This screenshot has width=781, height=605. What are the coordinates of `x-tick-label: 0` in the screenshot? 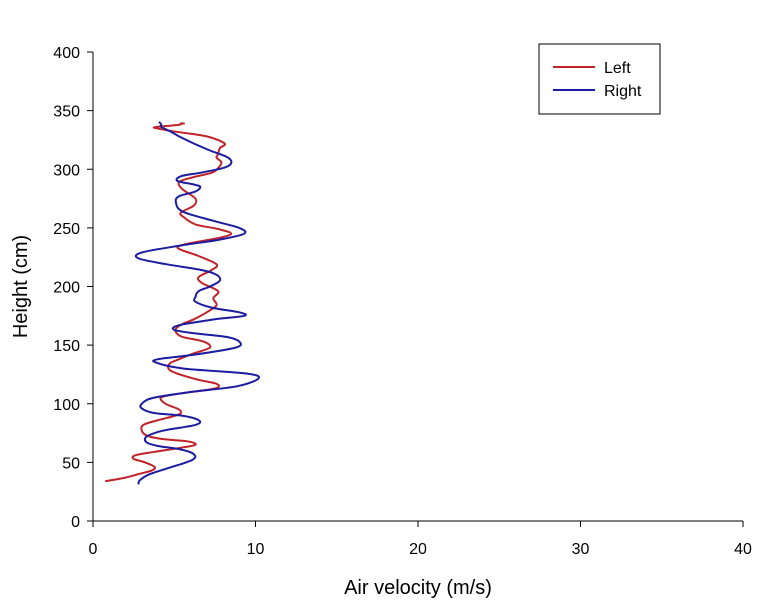 It's located at (93, 549).